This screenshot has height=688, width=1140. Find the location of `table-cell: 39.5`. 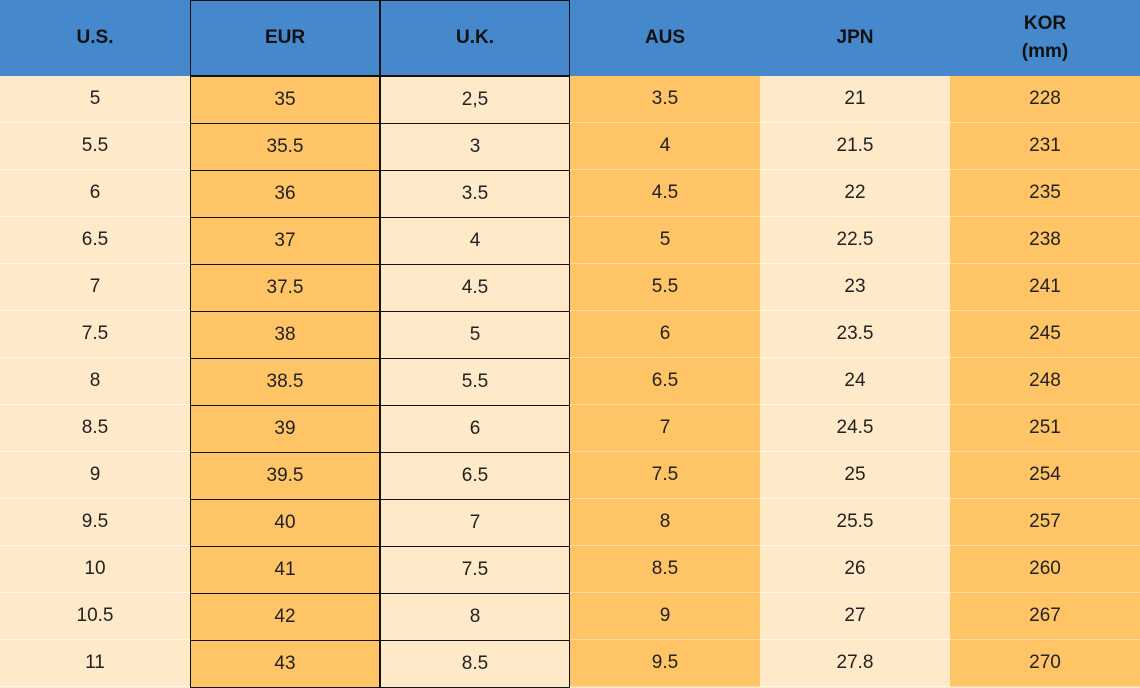

table-cell: 39.5 is located at coordinates (285, 476).